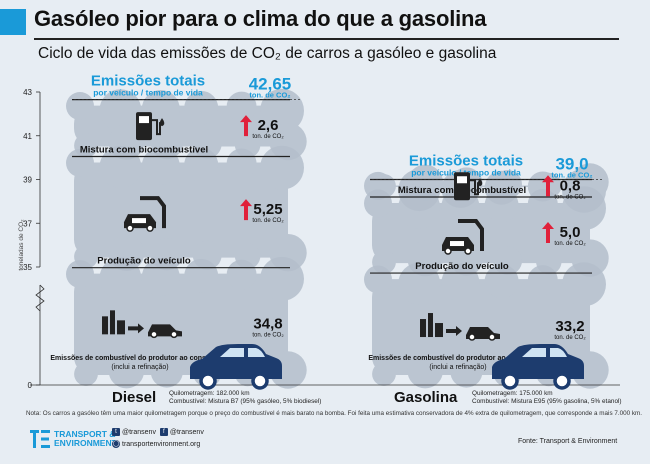  Describe the element at coordinates (13, 22) in the screenshot. I see `accent-square` at that location.